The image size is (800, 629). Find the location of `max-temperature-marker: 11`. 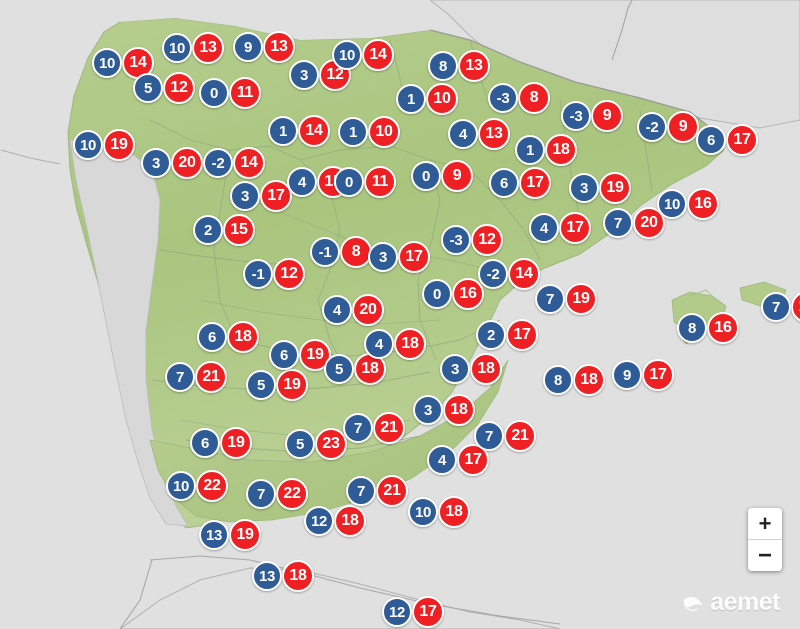

max-temperature-marker: 11 is located at coordinates (245, 93).